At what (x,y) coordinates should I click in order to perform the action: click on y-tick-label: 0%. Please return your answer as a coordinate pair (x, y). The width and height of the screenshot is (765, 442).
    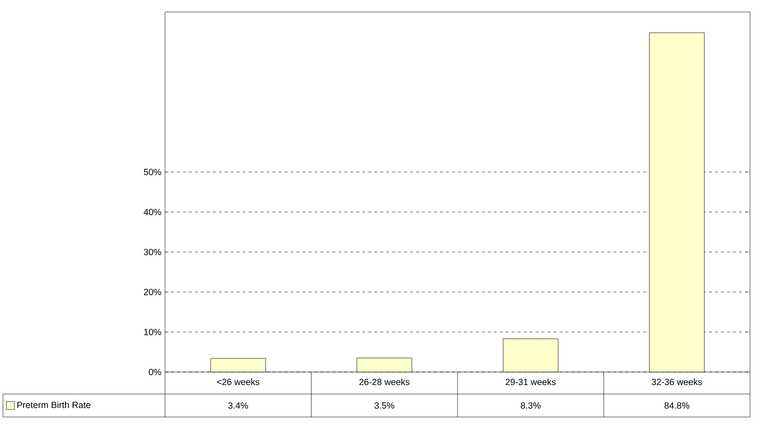
    Looking at the image, I should click on (155, 372).